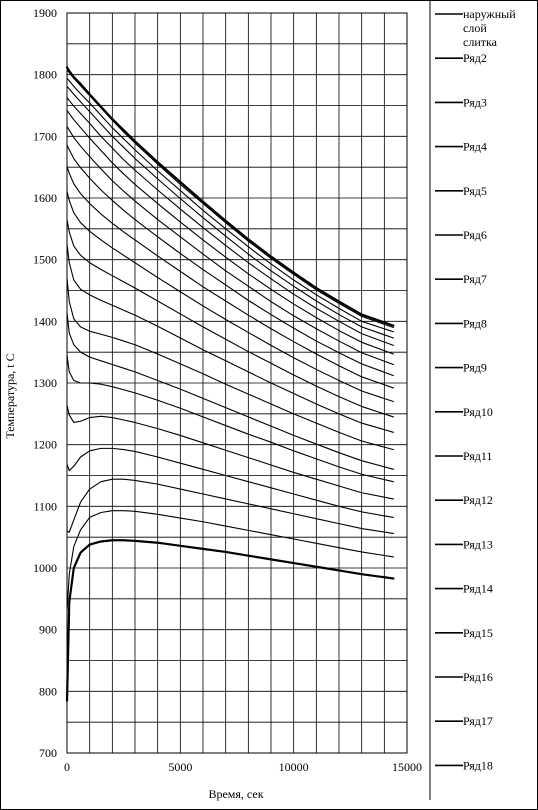 This screenshot has height=810, width=538. Describe the element at coordinates (45, 445) in the screenshot. I see `y-tick-label: 1200` at that location.